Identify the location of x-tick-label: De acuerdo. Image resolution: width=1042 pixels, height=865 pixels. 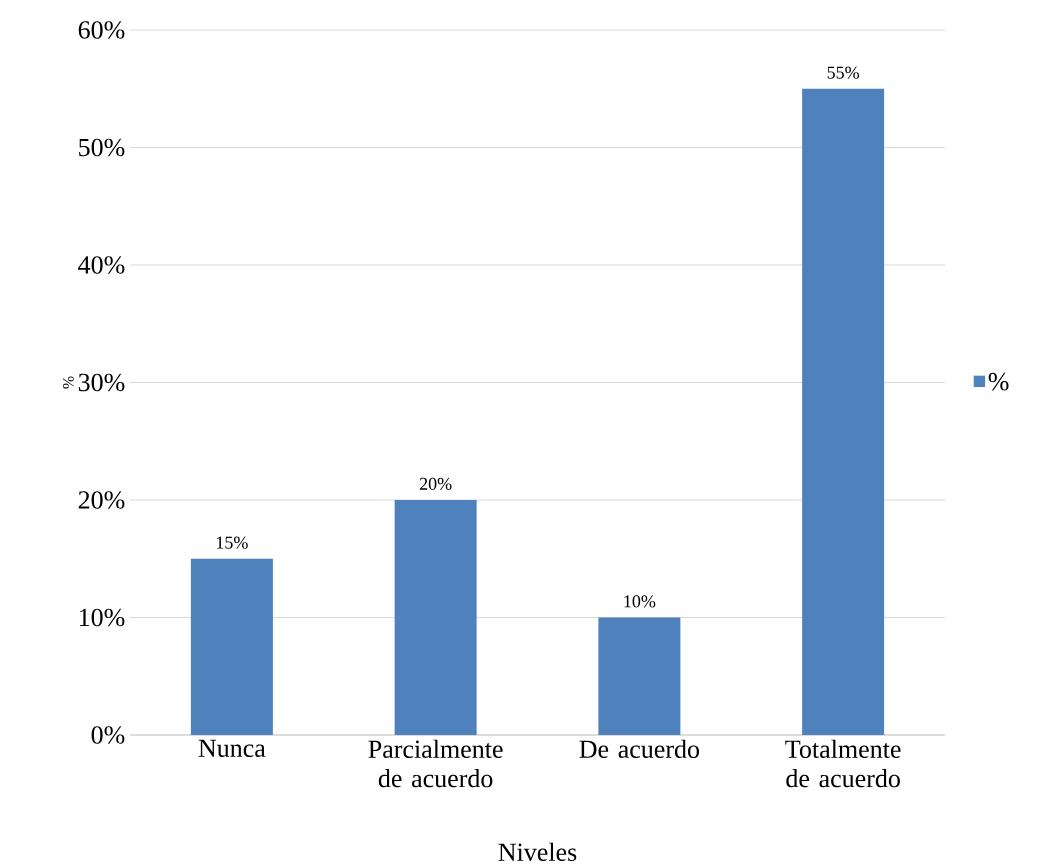
(639, 748).